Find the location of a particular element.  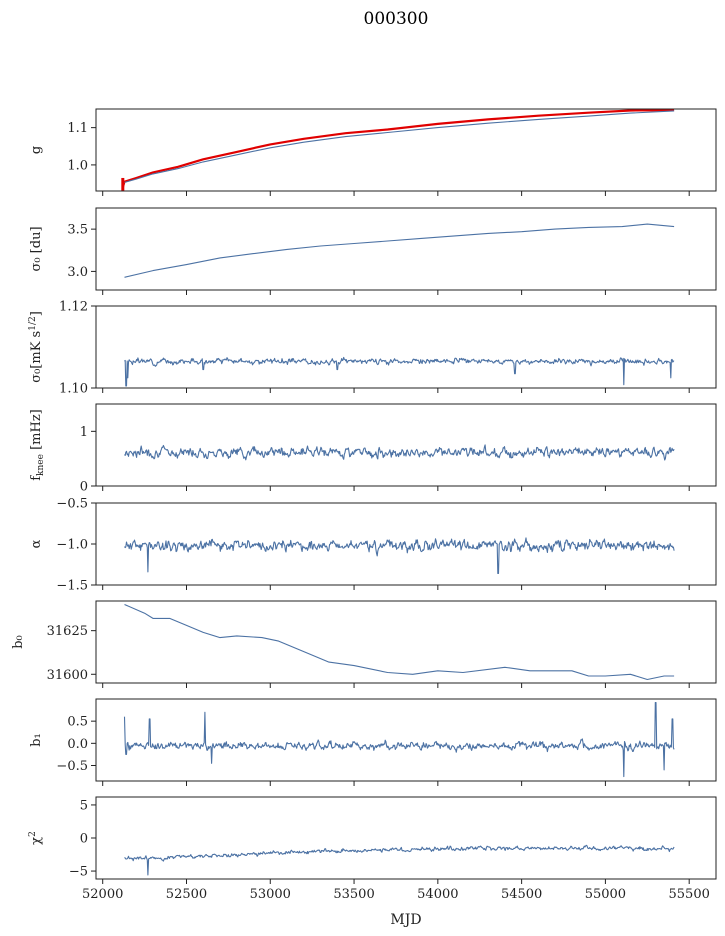

axes-frame-g is located at coordinates (406, 150).